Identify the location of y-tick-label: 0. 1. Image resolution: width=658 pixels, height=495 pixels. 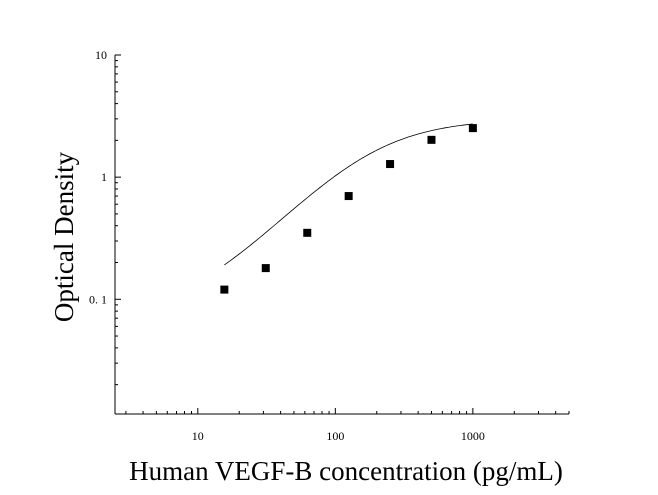
(98, 299).